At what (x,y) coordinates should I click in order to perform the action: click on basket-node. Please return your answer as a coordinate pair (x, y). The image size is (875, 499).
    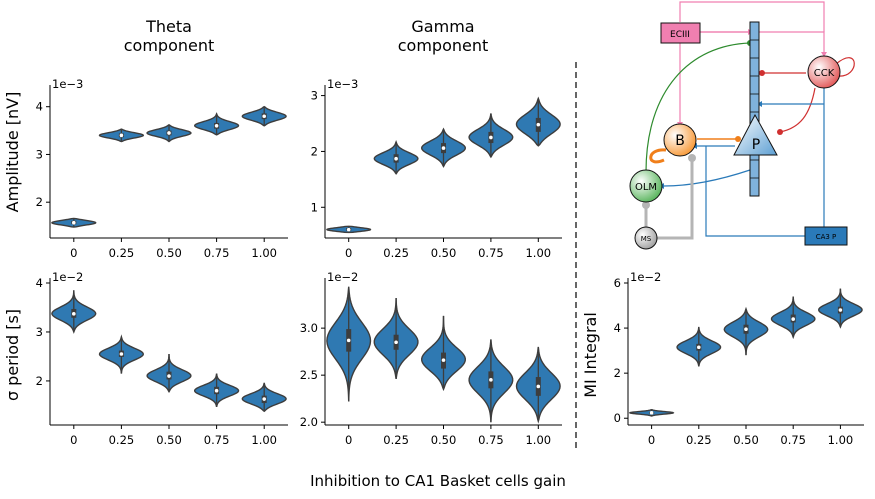
    Looking at the image, I should click on (680, 140).